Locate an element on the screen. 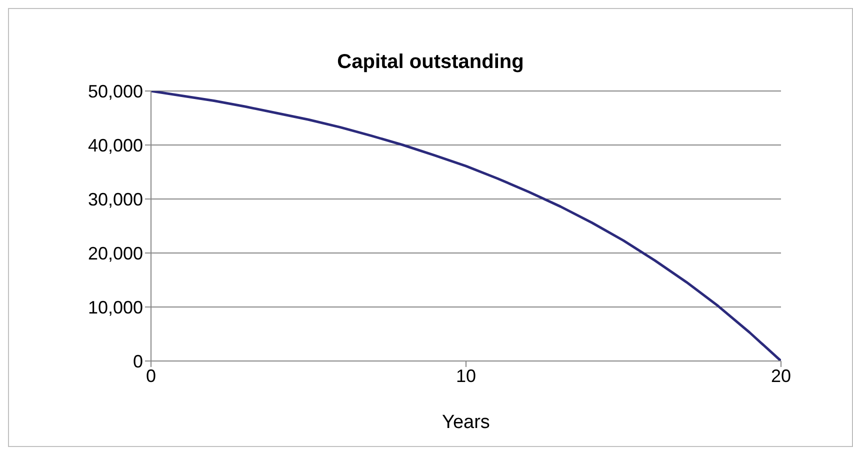 The image size is (853, 455). x-tick-label: 20 is located at coordinates (781, 376).